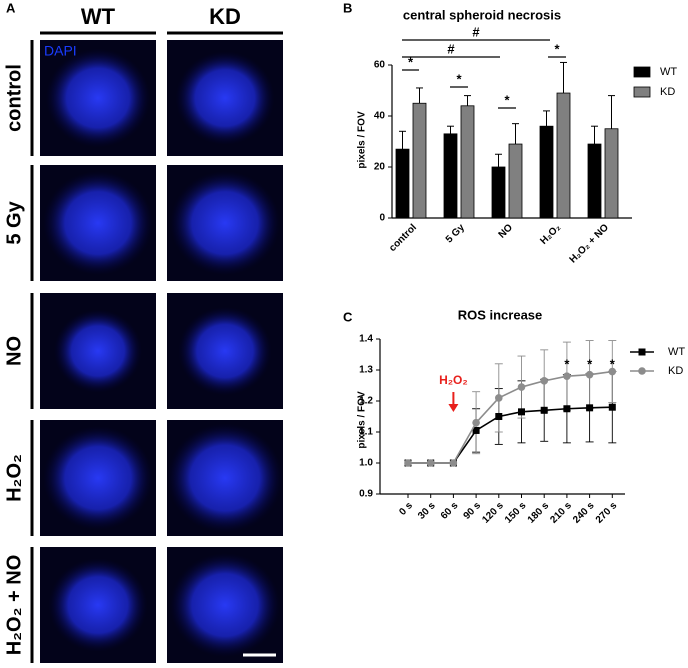 The height and width of the screenshot is (668, 688). Describe the element at coordinates (98, 16) in the screenshot. I see `column-label: WT` at that location.